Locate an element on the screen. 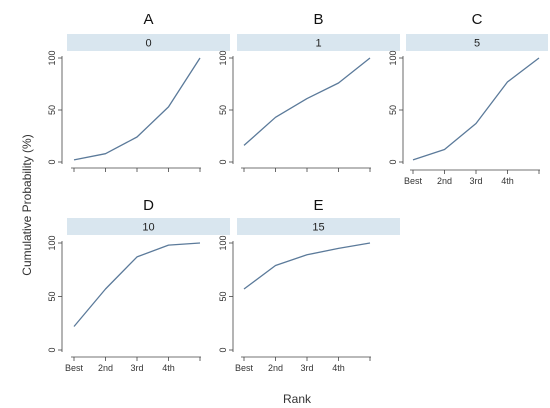 Image resolution: width=550 pixels, height=408 pixels. panel-letter: C is located at coordinates (477, 19).